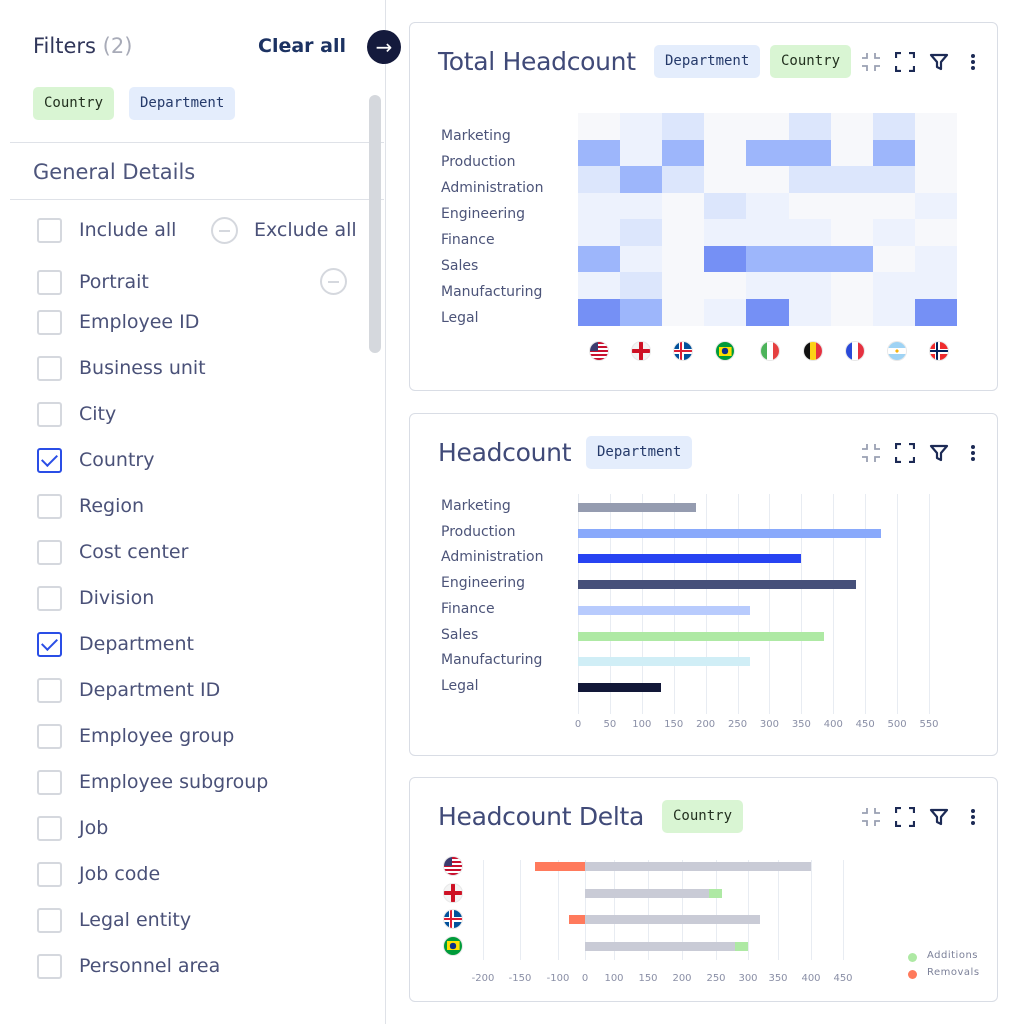 The width and height of the screenshot is (1024, 1024). What do you see at coordinates (843, 978) in the screenshot?
I see `x-tick-label: 450` at bounding box center [843, 978].